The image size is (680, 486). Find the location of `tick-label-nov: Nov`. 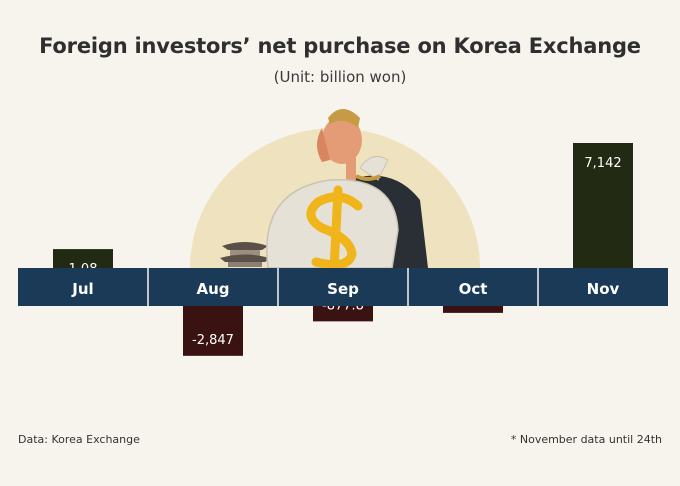

tick-label-nov: Nov is located at coordinates (603, 289).